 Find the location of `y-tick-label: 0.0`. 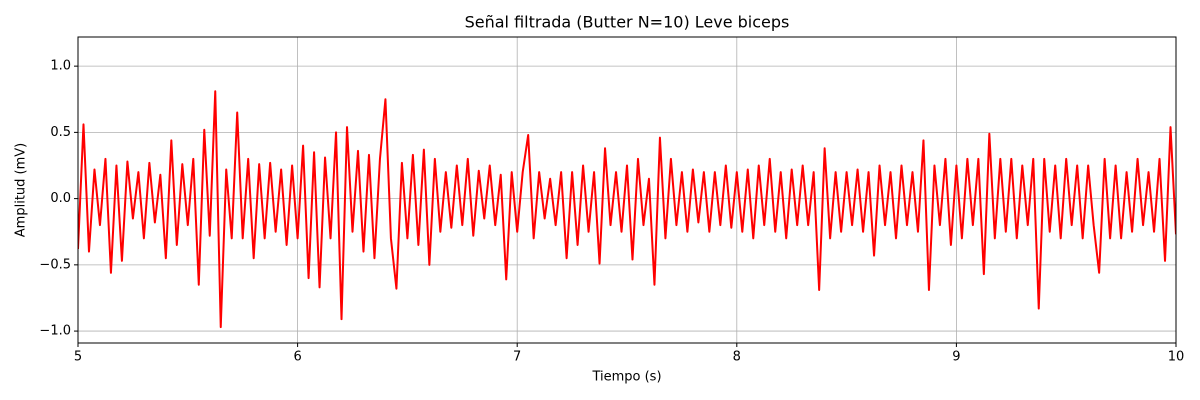

y-tick-label: 0.0 is located at coordinates (60, 198).